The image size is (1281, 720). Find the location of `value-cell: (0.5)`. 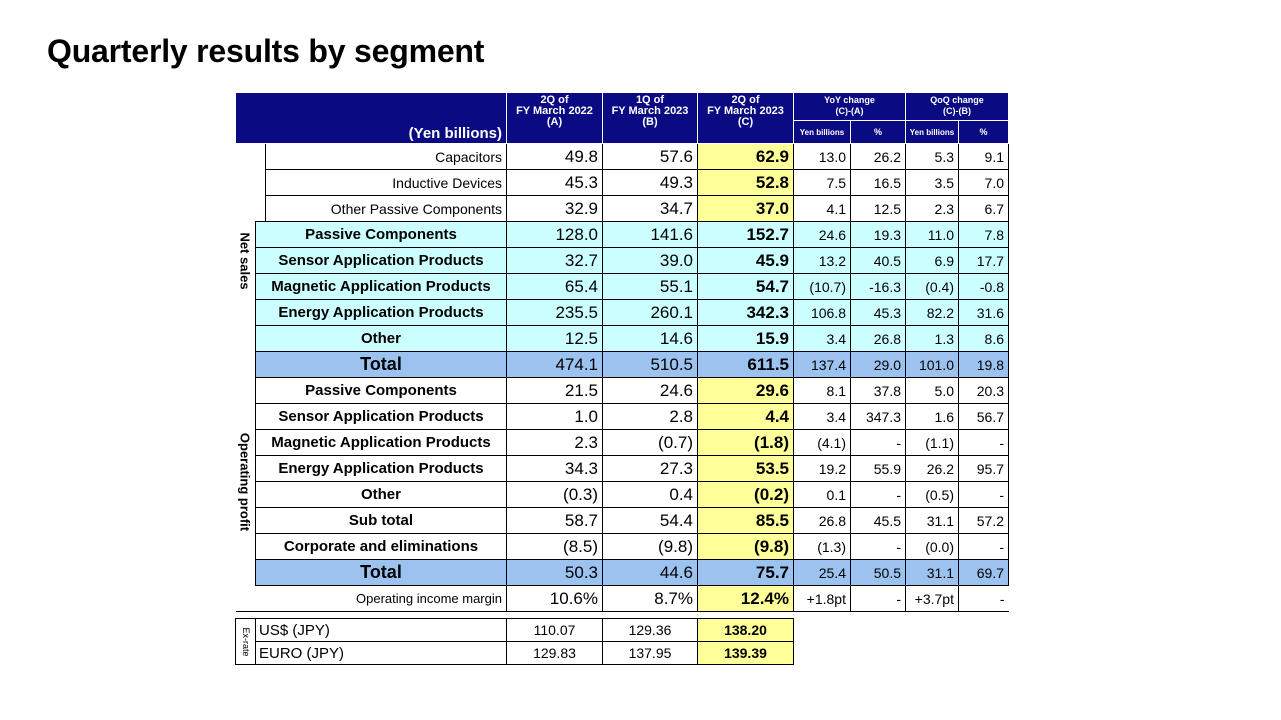

value-cell: (0.5) is located at coordinates (932, 494).